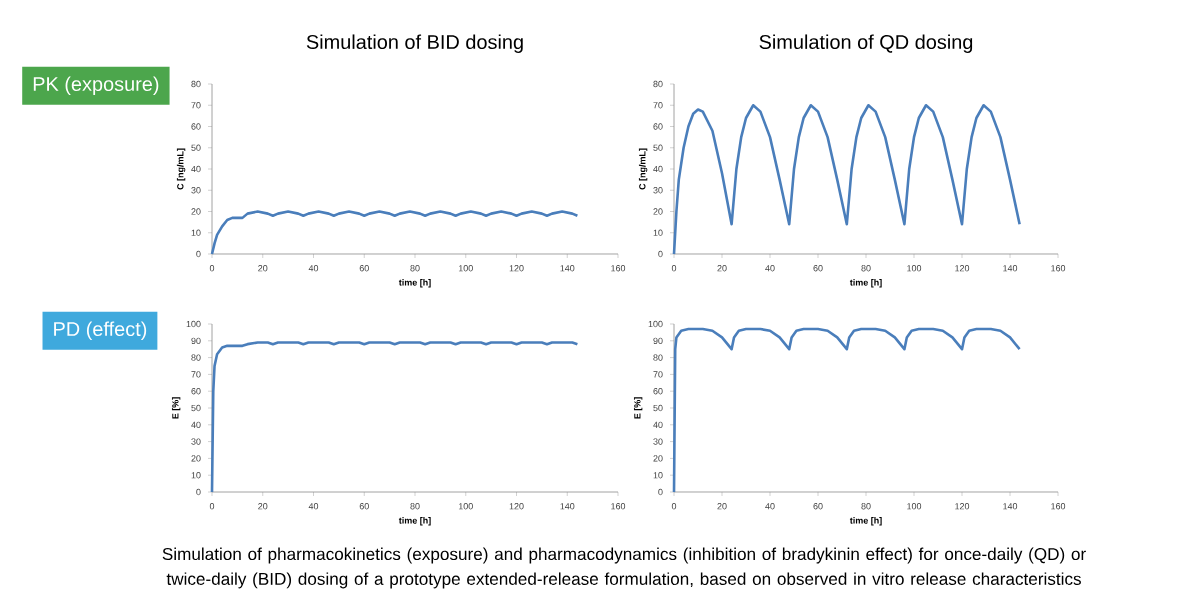 This screenshot has width=1180, height=600. I want to click on text: PK (exposure), so click(96, 85).